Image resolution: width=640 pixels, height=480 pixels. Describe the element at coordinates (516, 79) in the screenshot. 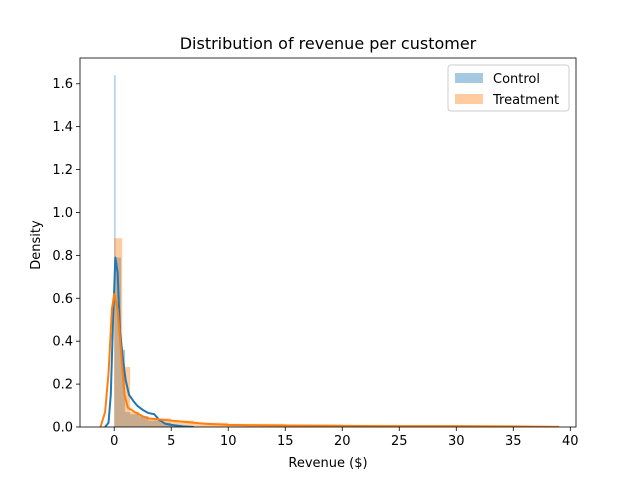

I see `legend-label-control: Control` at that location.